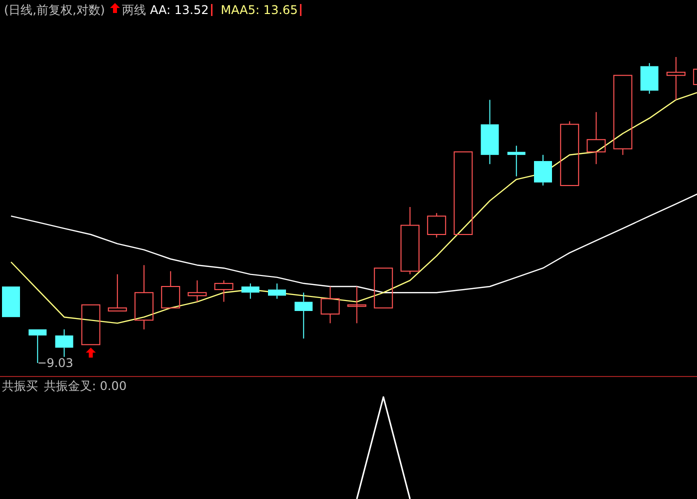  What do you see at coordinates (60, 363) in the screenshot?
I see `annotation: 9.03` at bounding box center [60, 363].